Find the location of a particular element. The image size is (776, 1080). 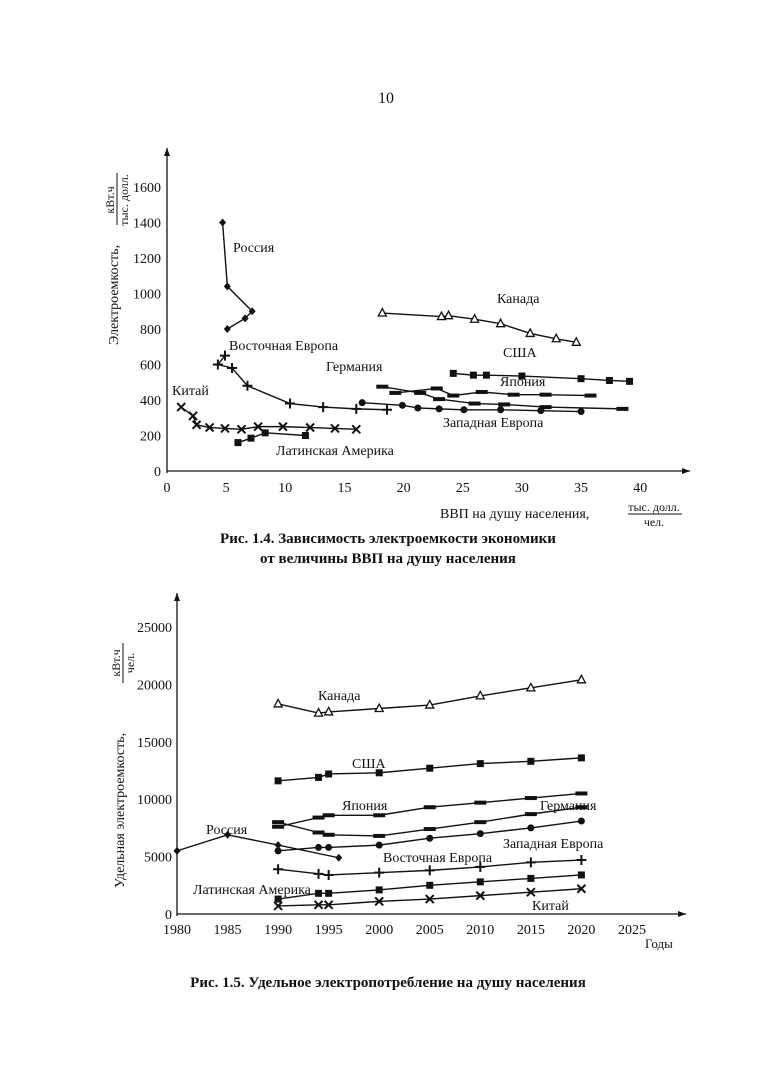

x-tick-label: 1995 is located at coordinates (329, 930).